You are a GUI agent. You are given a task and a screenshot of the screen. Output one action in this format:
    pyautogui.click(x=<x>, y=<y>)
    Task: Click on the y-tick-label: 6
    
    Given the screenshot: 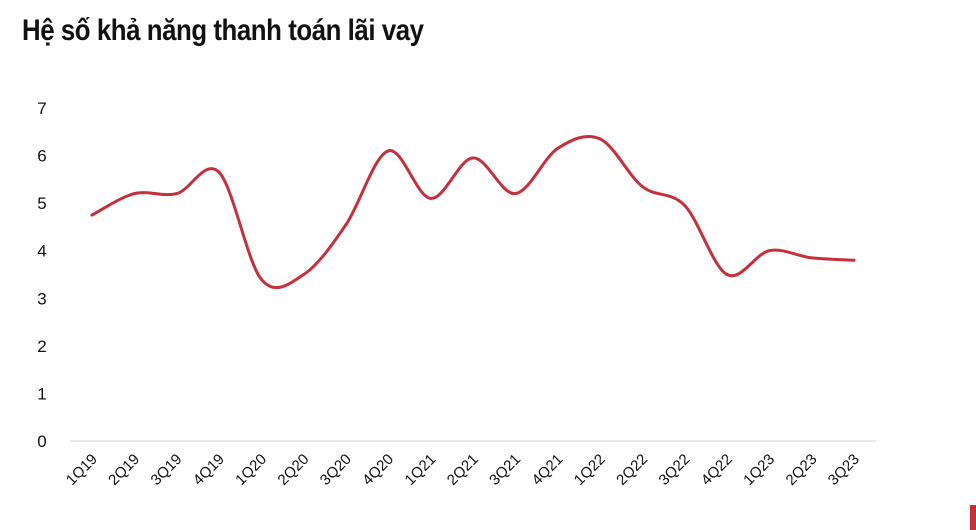 What is the action you would take?
    pyautogui.click(x=41, y=156)
    